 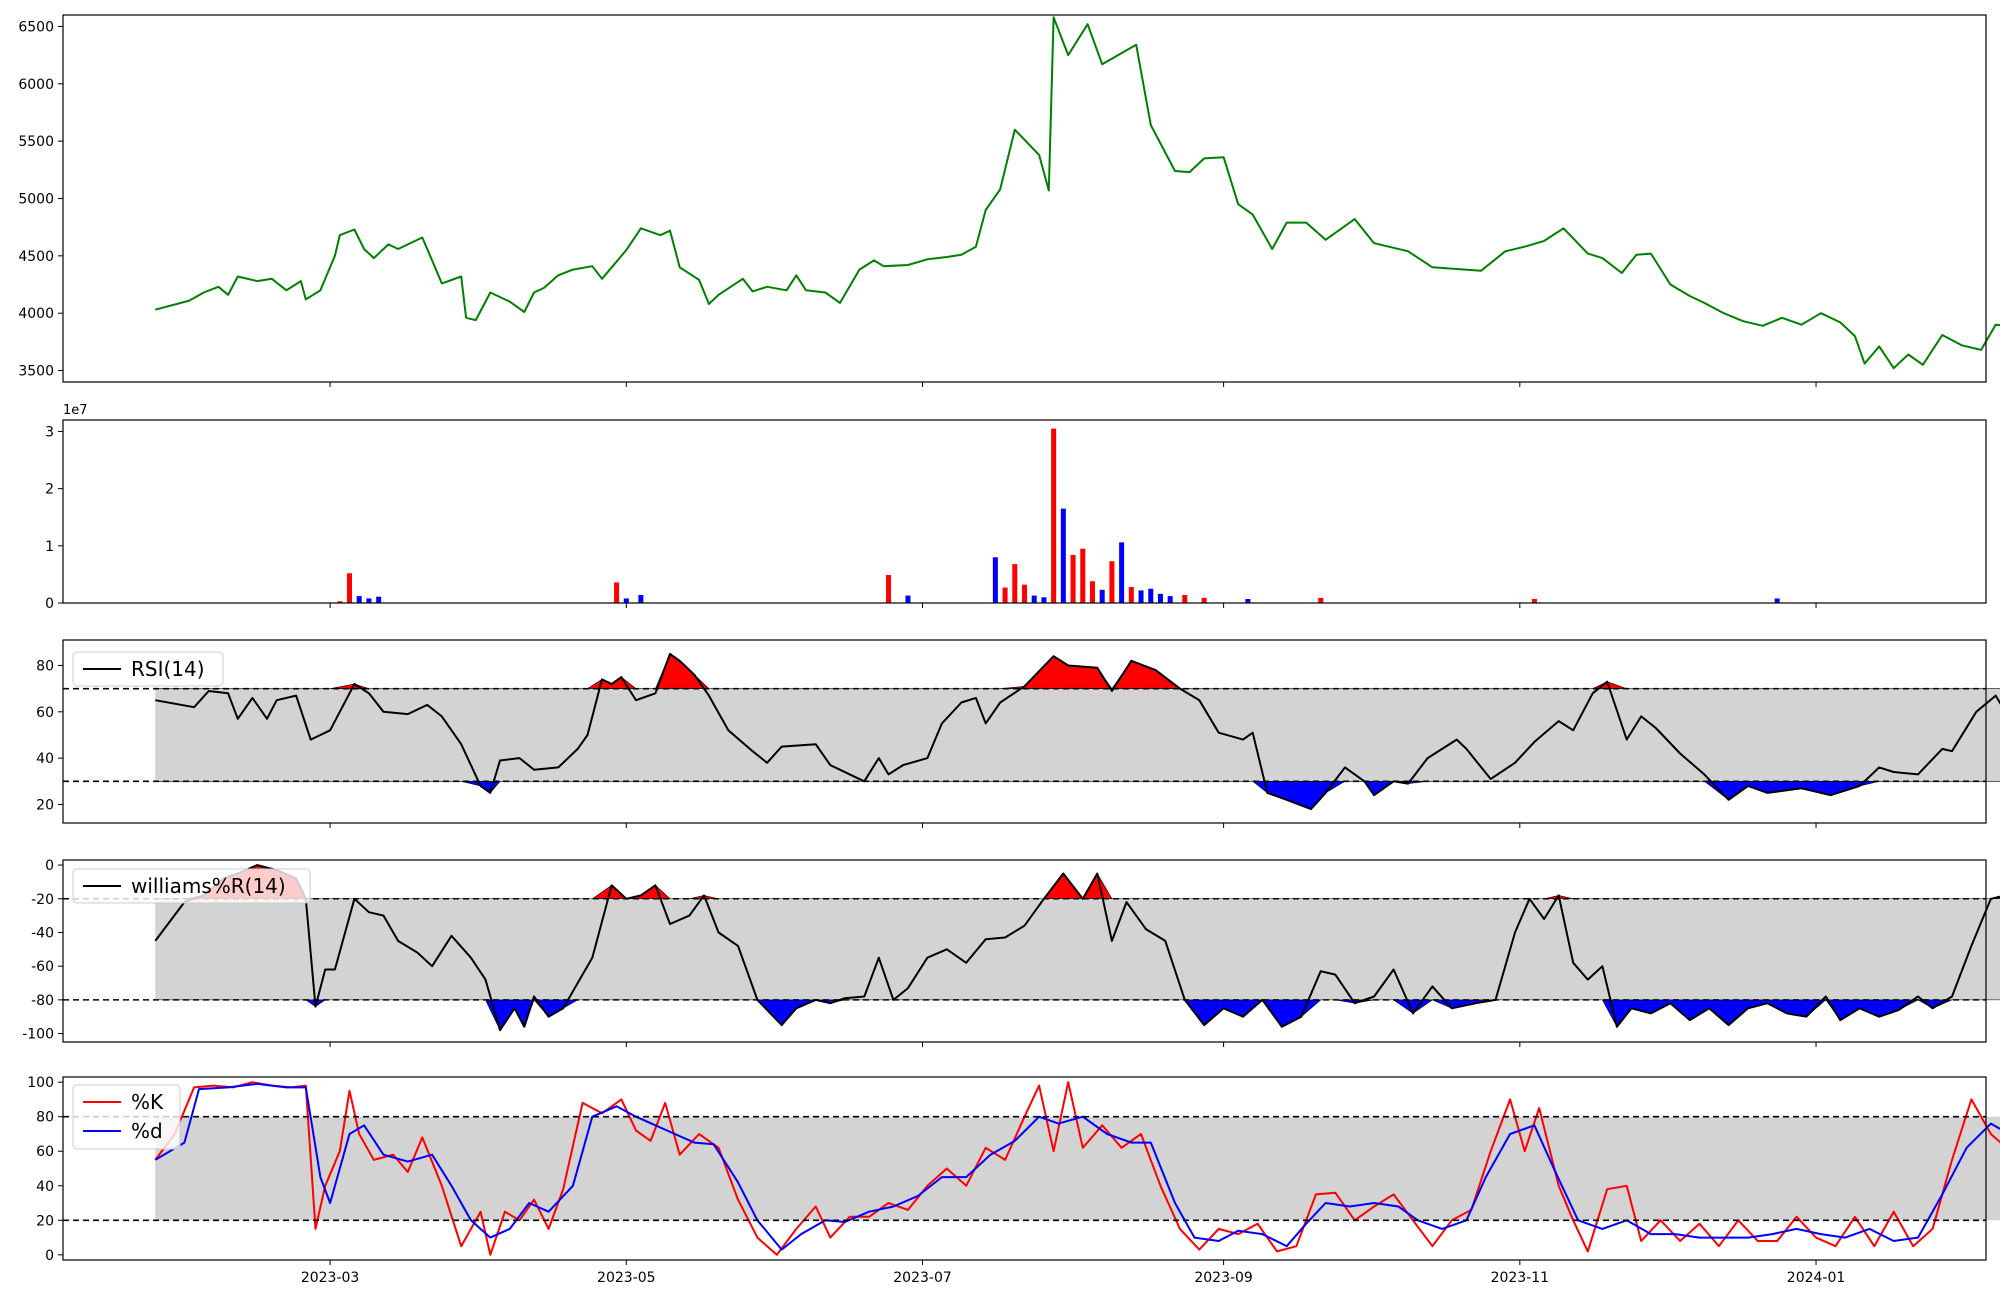 What do you see at coordinates (330, 1278) in the screenshot?
I see `x-tick-label: 2023-03` at bounding box center [330, 1278].